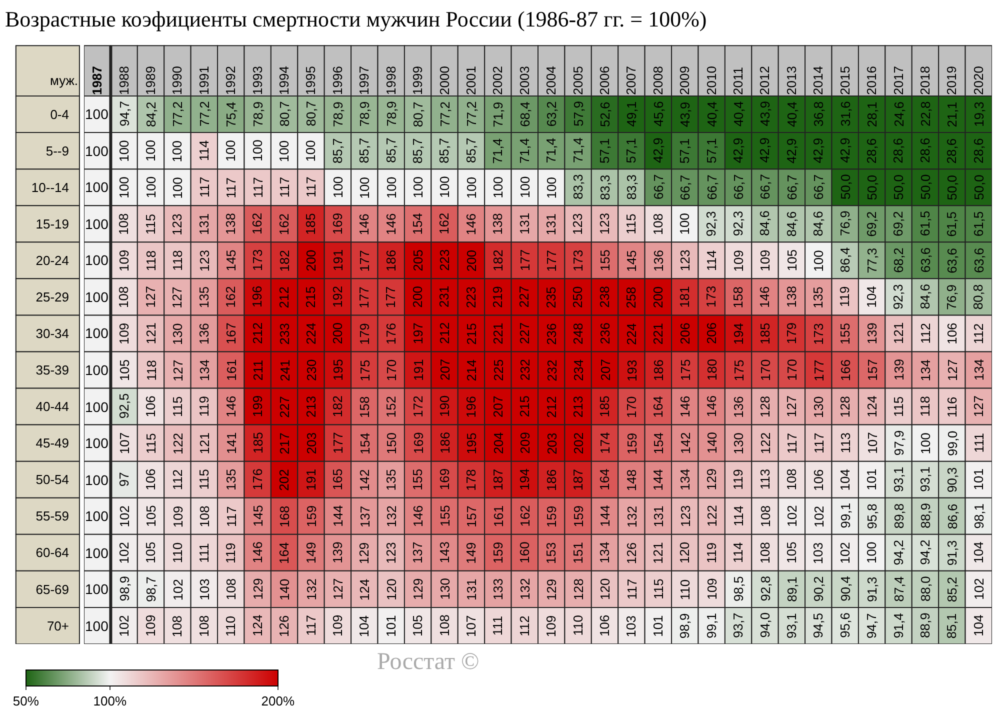 The image size is (1000, 728). What do you see at coordinates (578, 370) in the screenshot?
I see `data-label: 234` at bounding box center [578, 370].